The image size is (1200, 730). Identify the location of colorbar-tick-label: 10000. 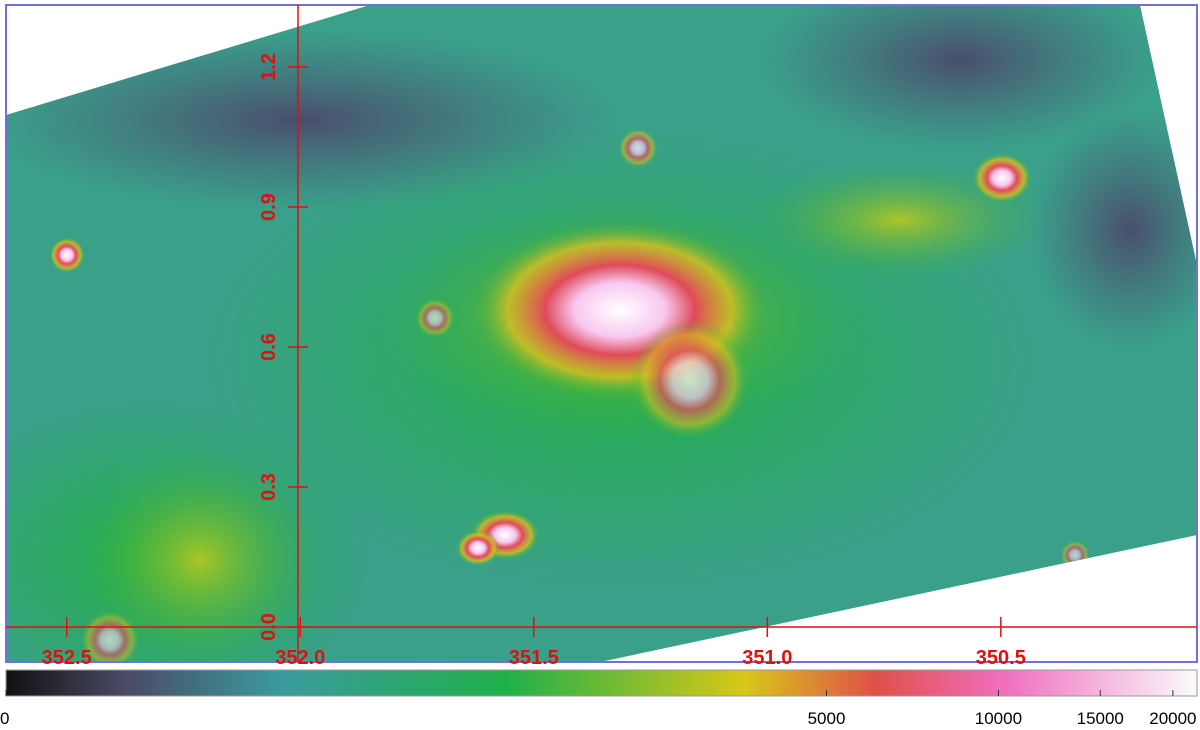
(998, 718).